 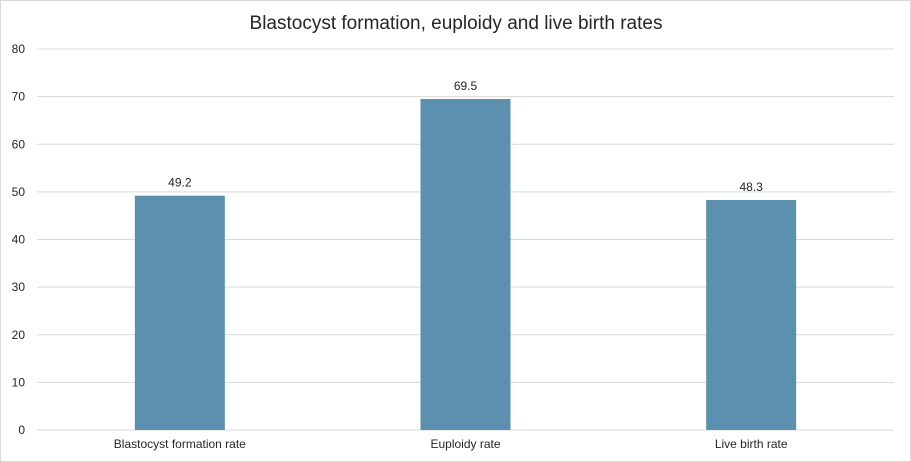 I want to click on y-axis-ticks: 0 10 20 30 40 50 60 70 80, so click(x=19, y=239).